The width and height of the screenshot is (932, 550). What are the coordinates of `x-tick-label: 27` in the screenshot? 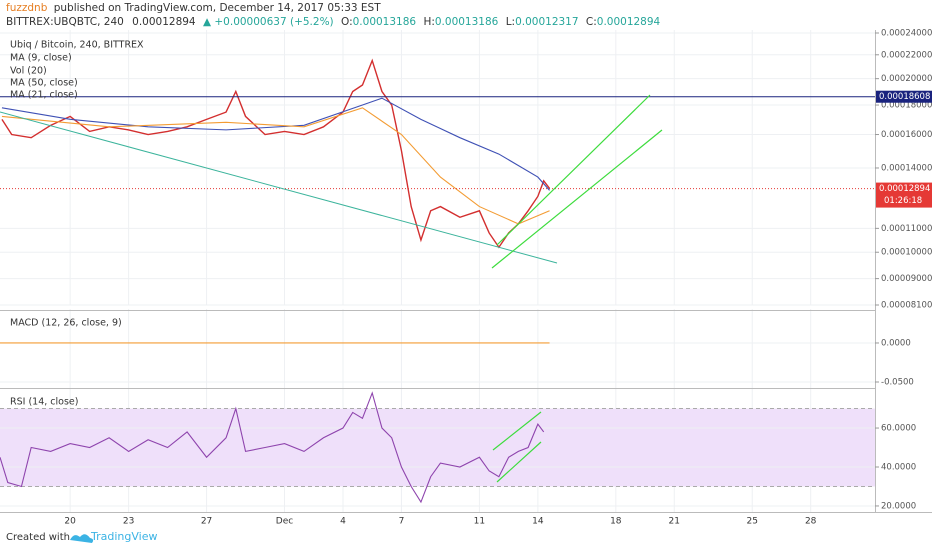 It's located at (206, 522).